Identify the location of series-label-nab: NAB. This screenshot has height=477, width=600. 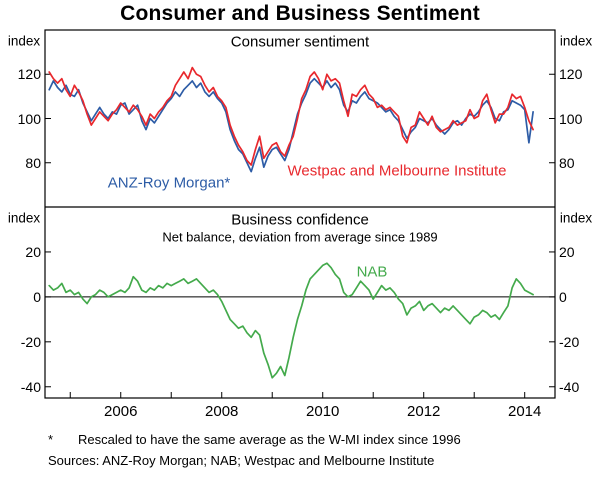
(372, 272).